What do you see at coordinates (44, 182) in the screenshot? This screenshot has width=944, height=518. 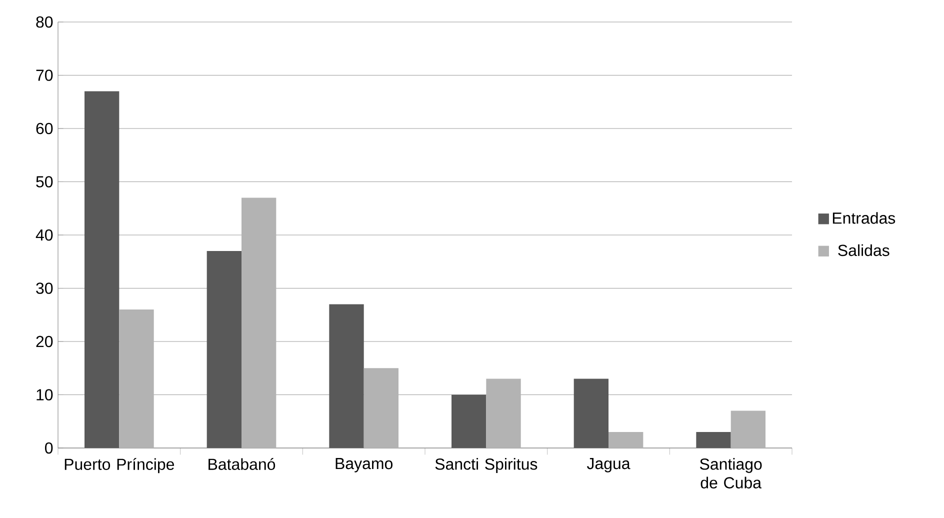 I see `y-tick-label: 50` at bounding box center [44, 182].